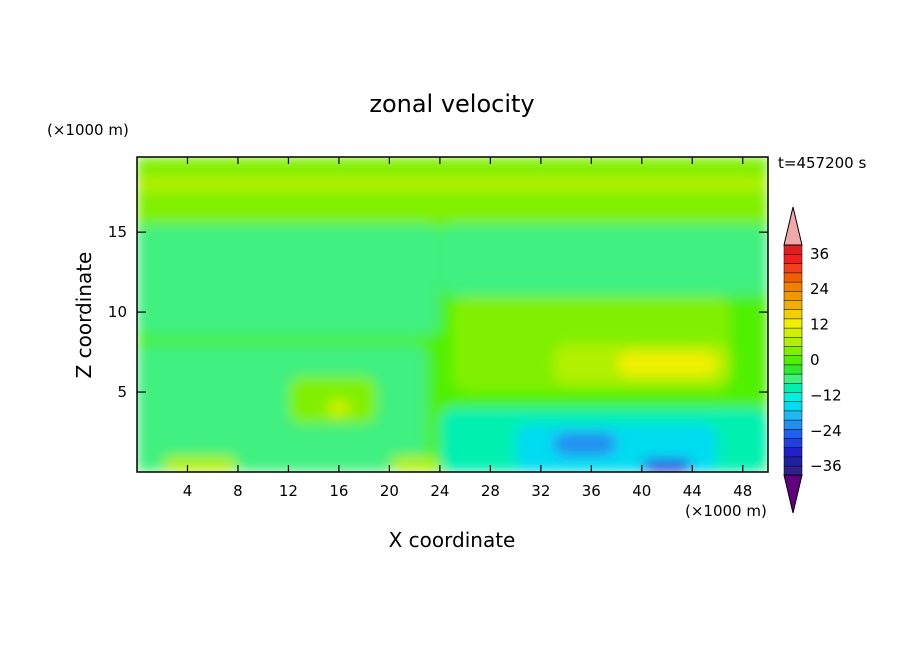 This screenshot has height=654, width=904. Describe the element at coordinates (819, 289) in the screenshot. I see `colorbar-tick-label: 24` at that location.